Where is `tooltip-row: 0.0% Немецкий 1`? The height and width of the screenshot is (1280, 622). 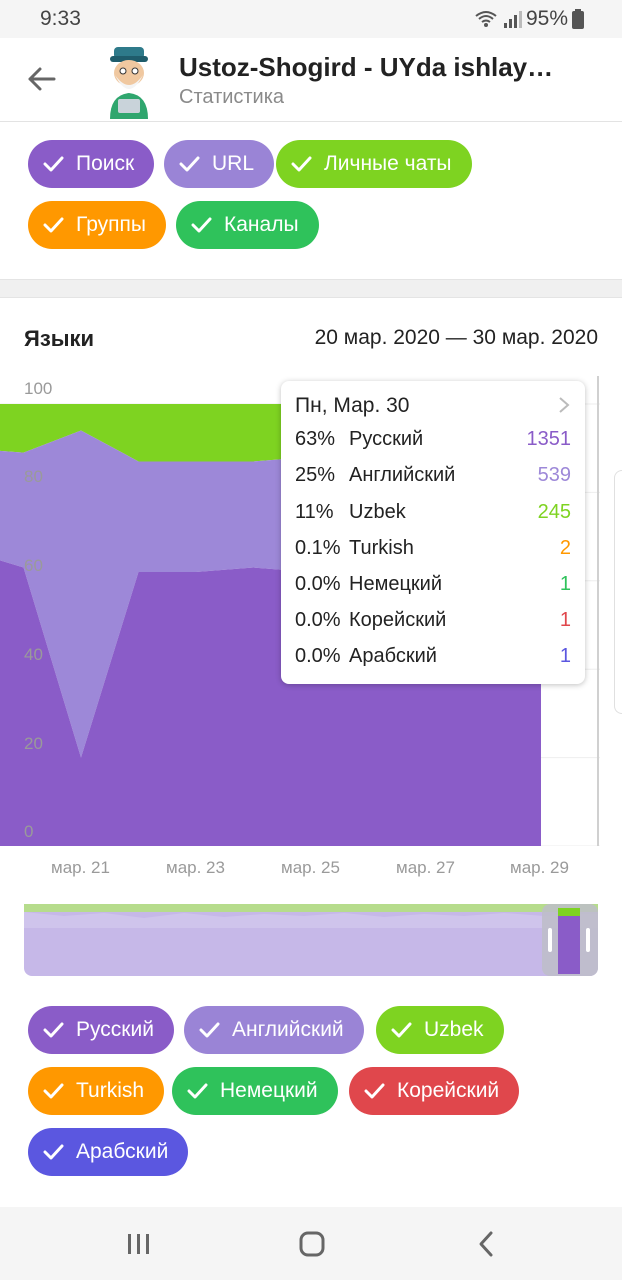
tooltip-row: 0.0% Немецкий 1 is located at coordinates (433, 588).